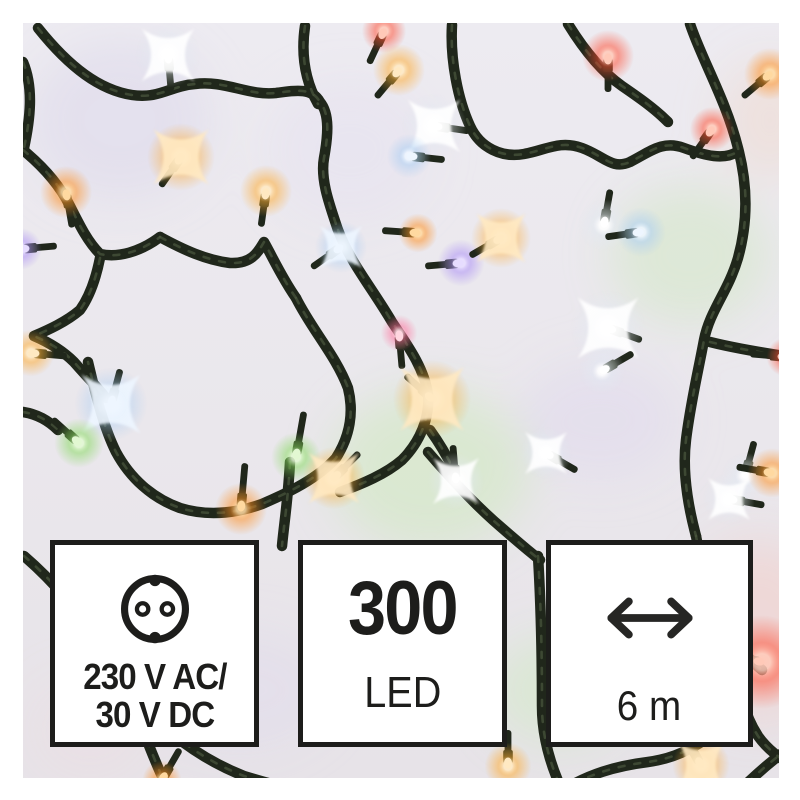 This screenshot has height=800, width=800. What do you see at coordinates (649, 705) in the screenshot?
I see `length-value: 6 m` at bounding box center [649, 705].